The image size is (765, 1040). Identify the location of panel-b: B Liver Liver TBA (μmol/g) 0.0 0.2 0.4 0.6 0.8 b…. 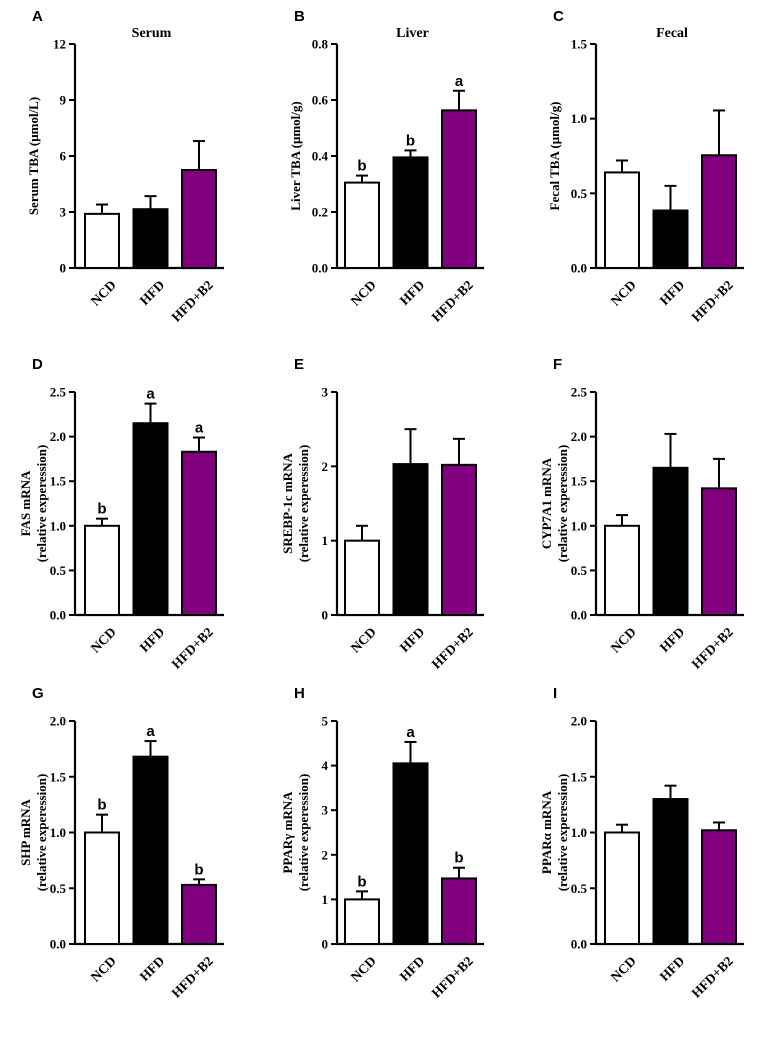
(386, 166).